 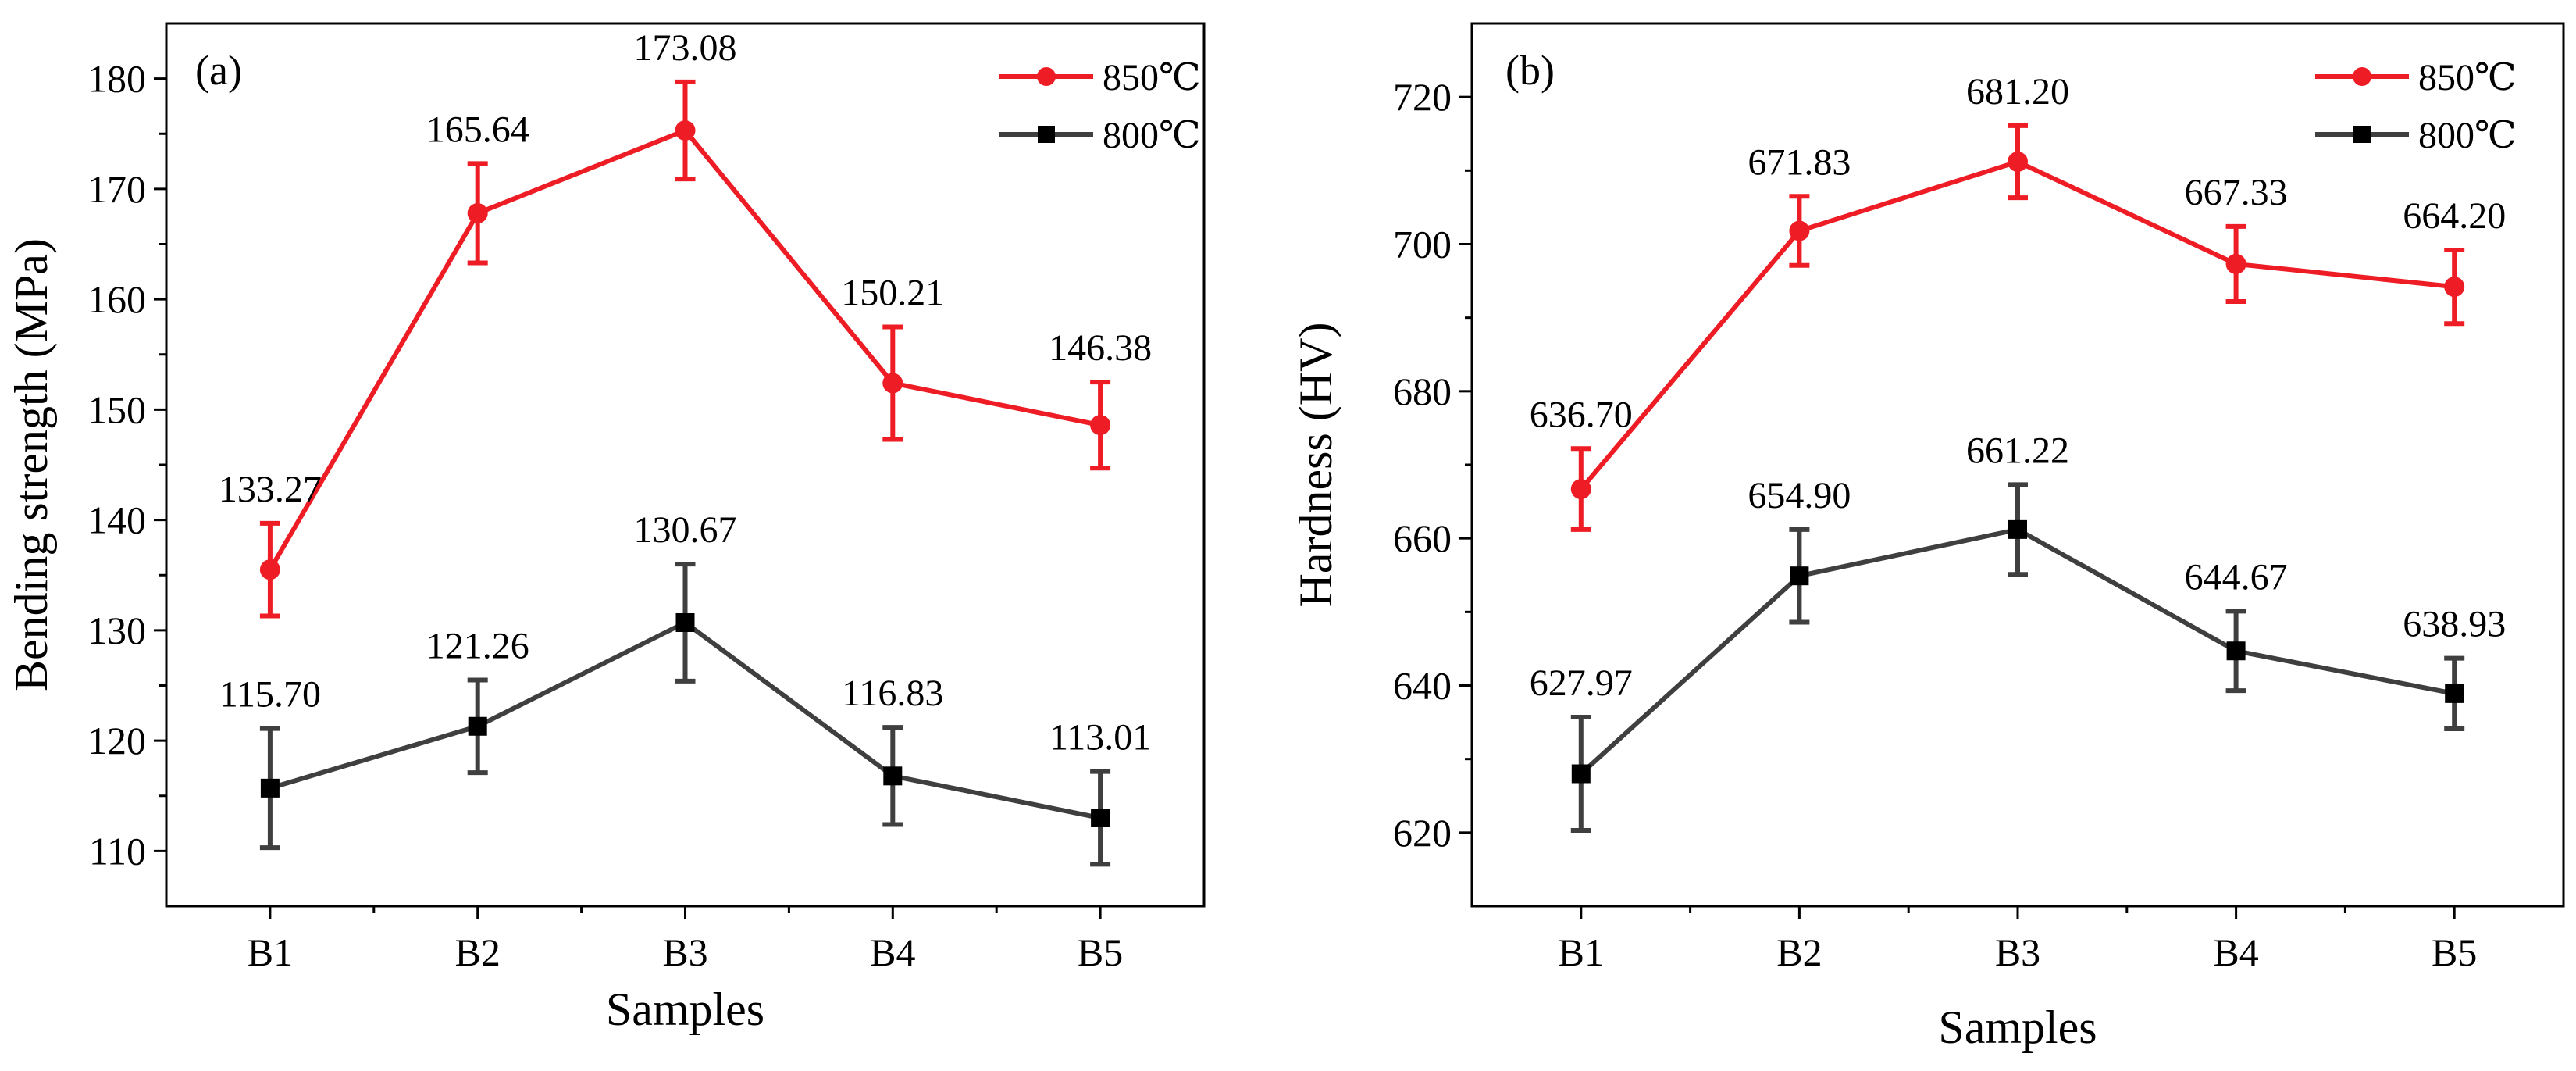 What do you see at coordinates (116, 409) in the screenshot?
I see `y-tick-label: 150` at bounding box center [116, 409].